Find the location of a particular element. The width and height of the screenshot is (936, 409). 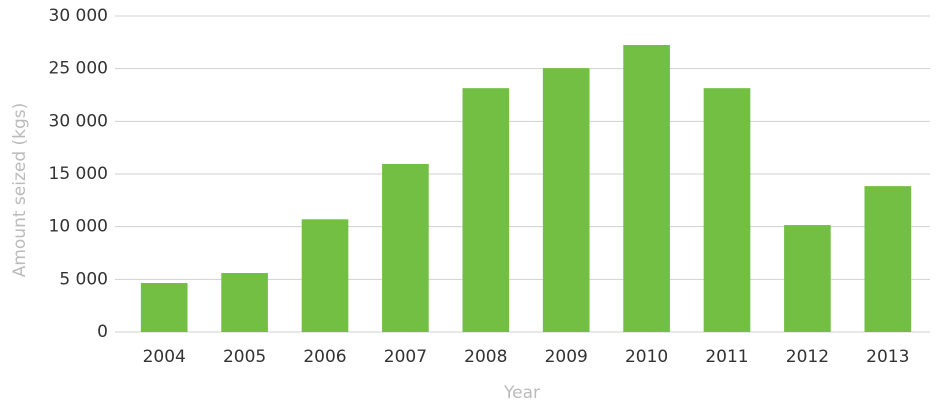

x-axis-title: Year is located at coordinates (521, 393).